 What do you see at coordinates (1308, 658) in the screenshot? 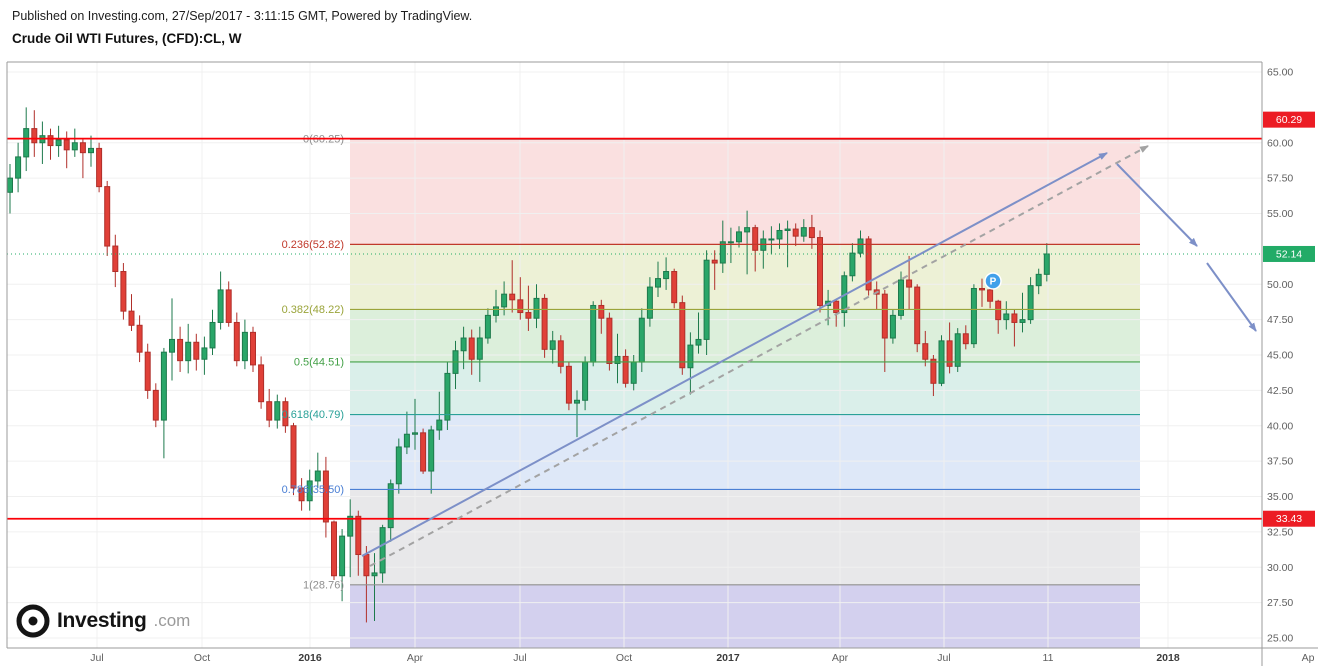
I see `time-axis-label: Ap` at bounding box center [1308, 658].